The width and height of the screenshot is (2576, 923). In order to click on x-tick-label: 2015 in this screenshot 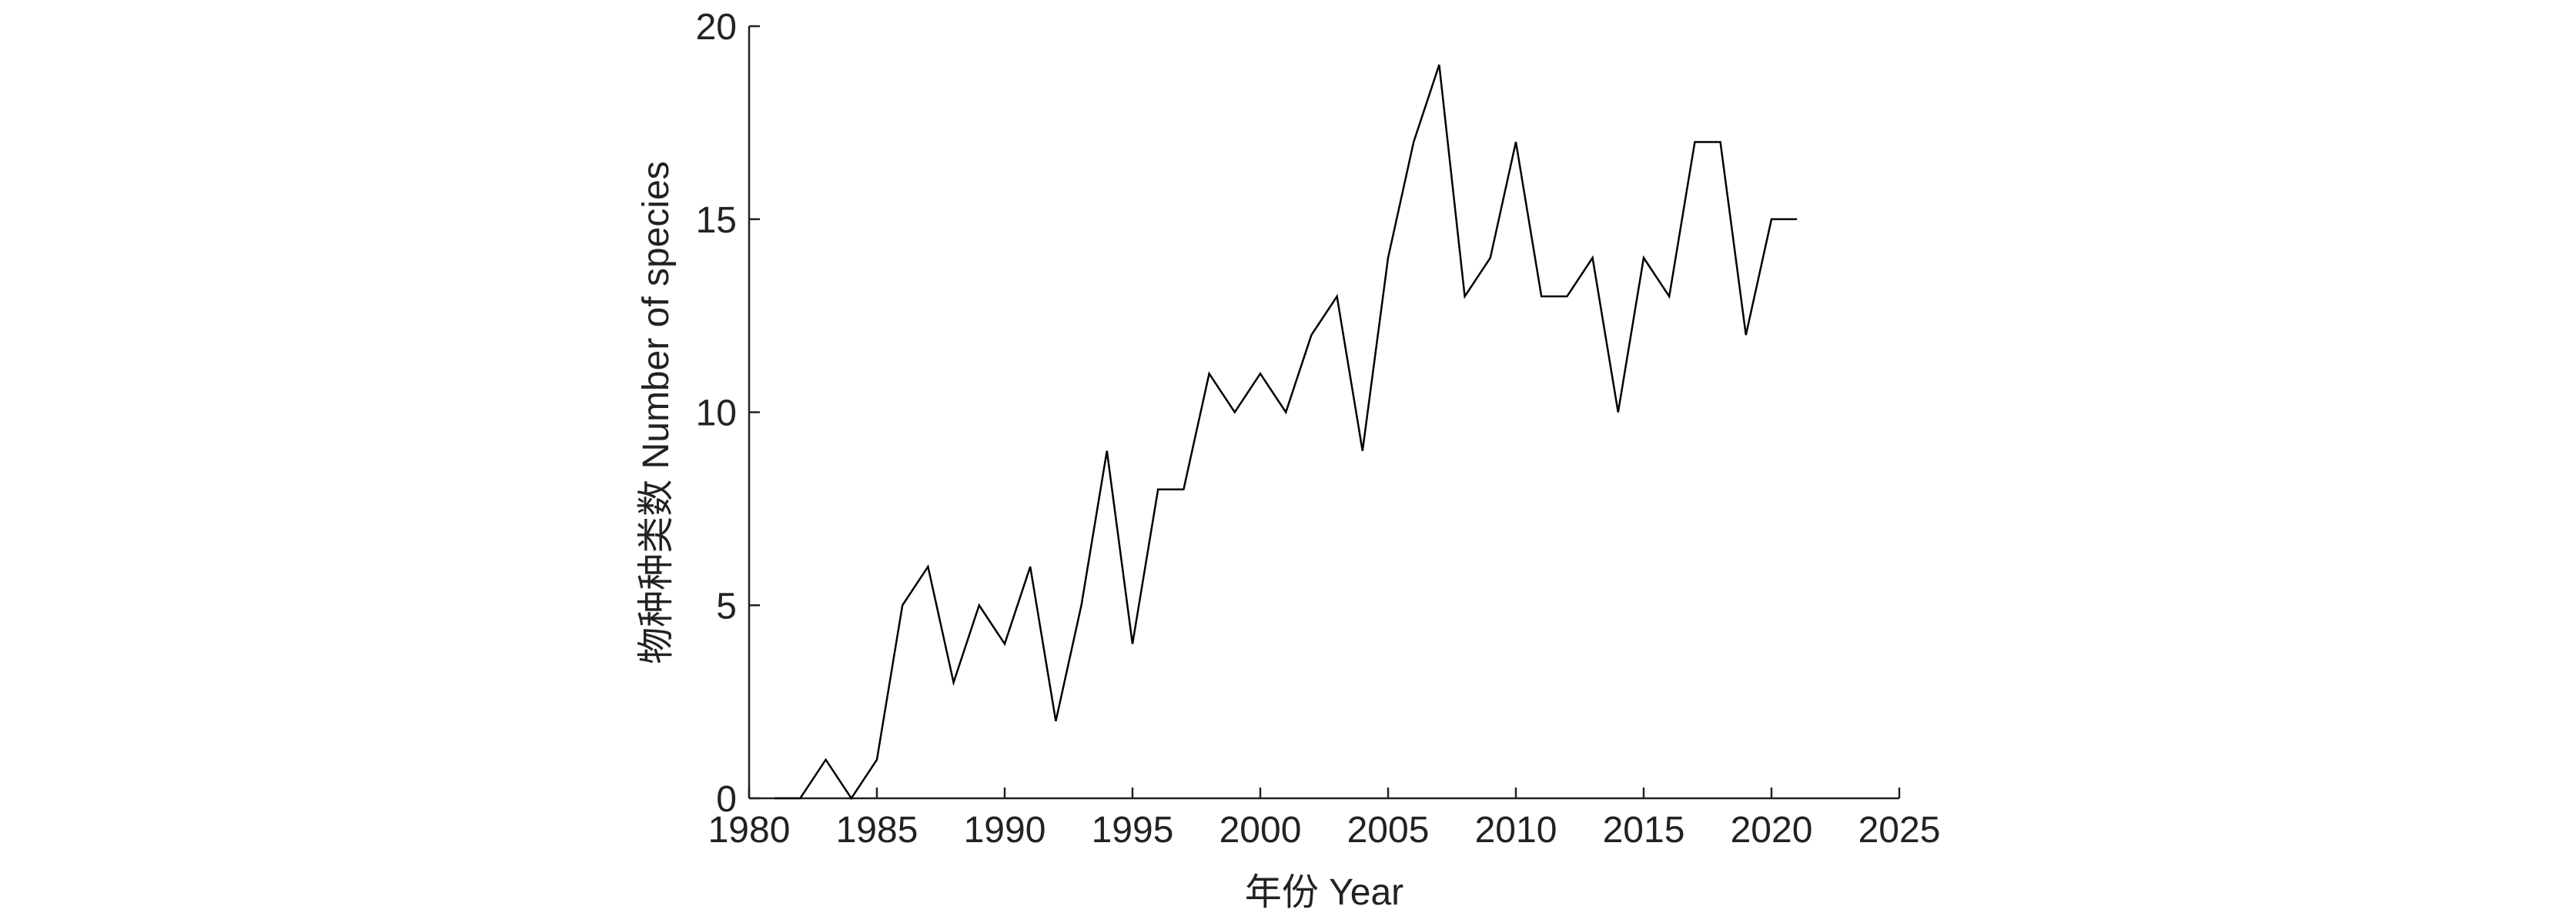, I will do `click(1644, 830)`.